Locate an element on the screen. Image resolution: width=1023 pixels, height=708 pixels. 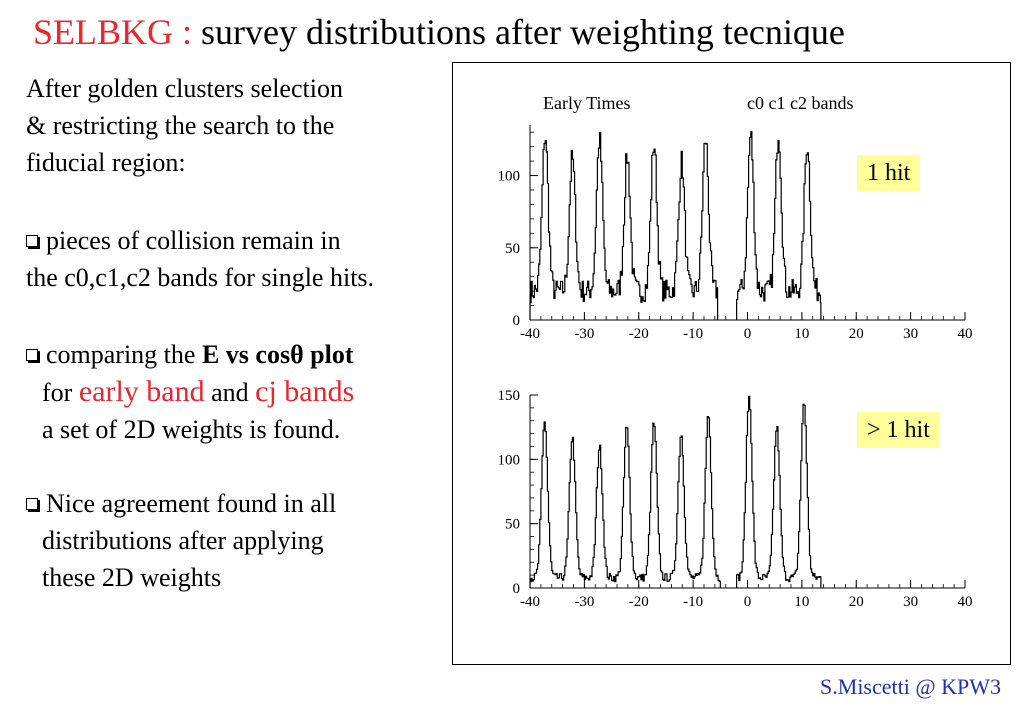
plot-1hit: -40 -30 -20 -10 0 10 20 30 40 0 50 100 is located at coordinates (735, 233).